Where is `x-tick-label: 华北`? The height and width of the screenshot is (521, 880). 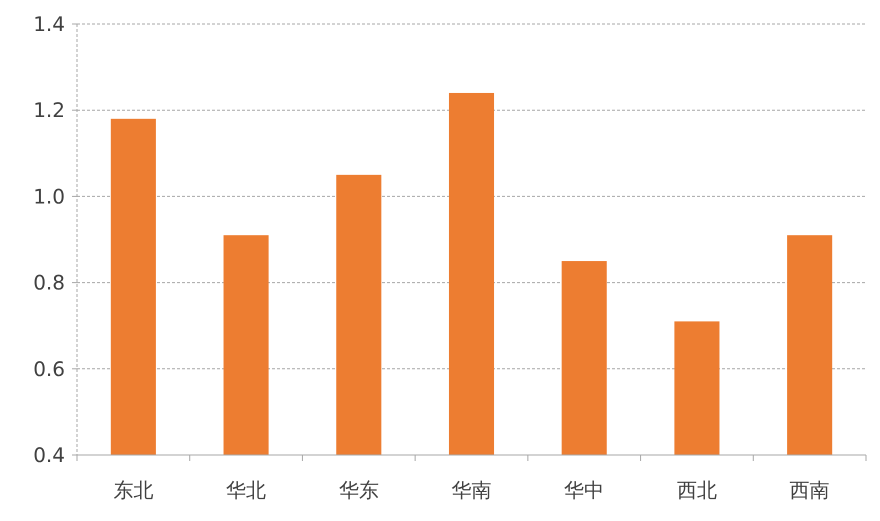 x-tick-label: 华北 is located at coordinates (246, 490).